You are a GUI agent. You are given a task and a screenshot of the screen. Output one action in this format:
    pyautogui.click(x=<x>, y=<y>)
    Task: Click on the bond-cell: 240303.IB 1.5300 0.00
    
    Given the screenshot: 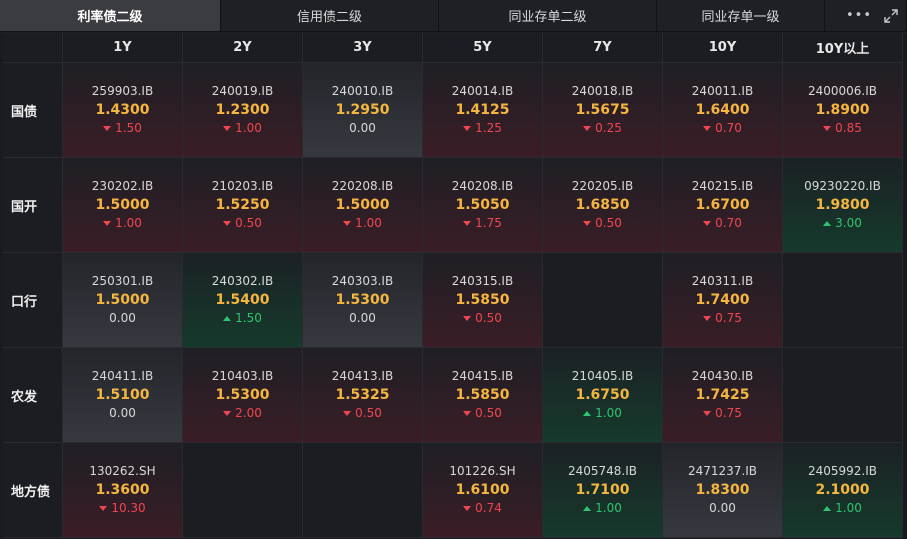 What is the action you would take?
    pyautogui.click(x=363, y=300)
    